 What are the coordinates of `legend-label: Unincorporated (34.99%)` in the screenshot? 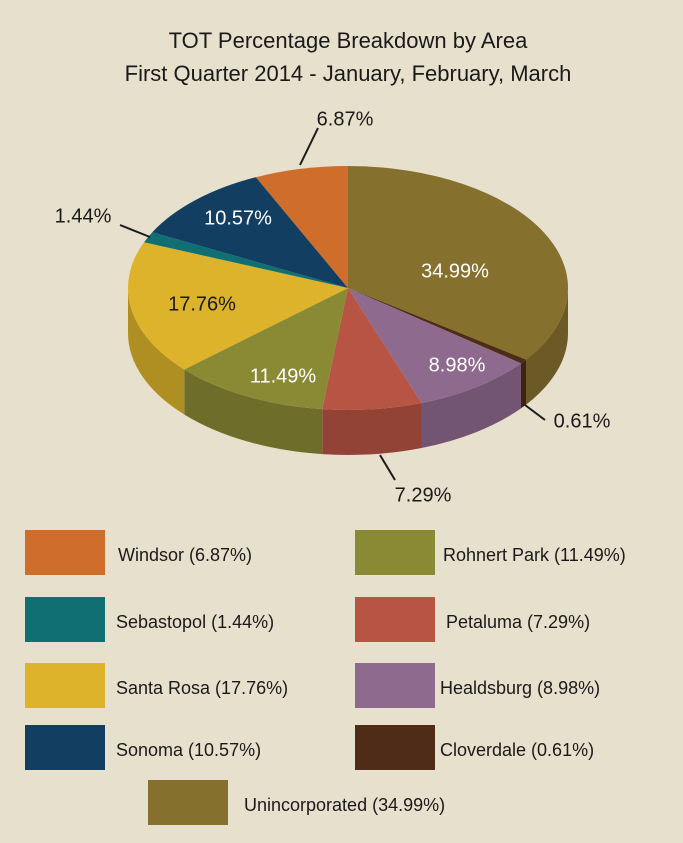 It's located at (344, 805).